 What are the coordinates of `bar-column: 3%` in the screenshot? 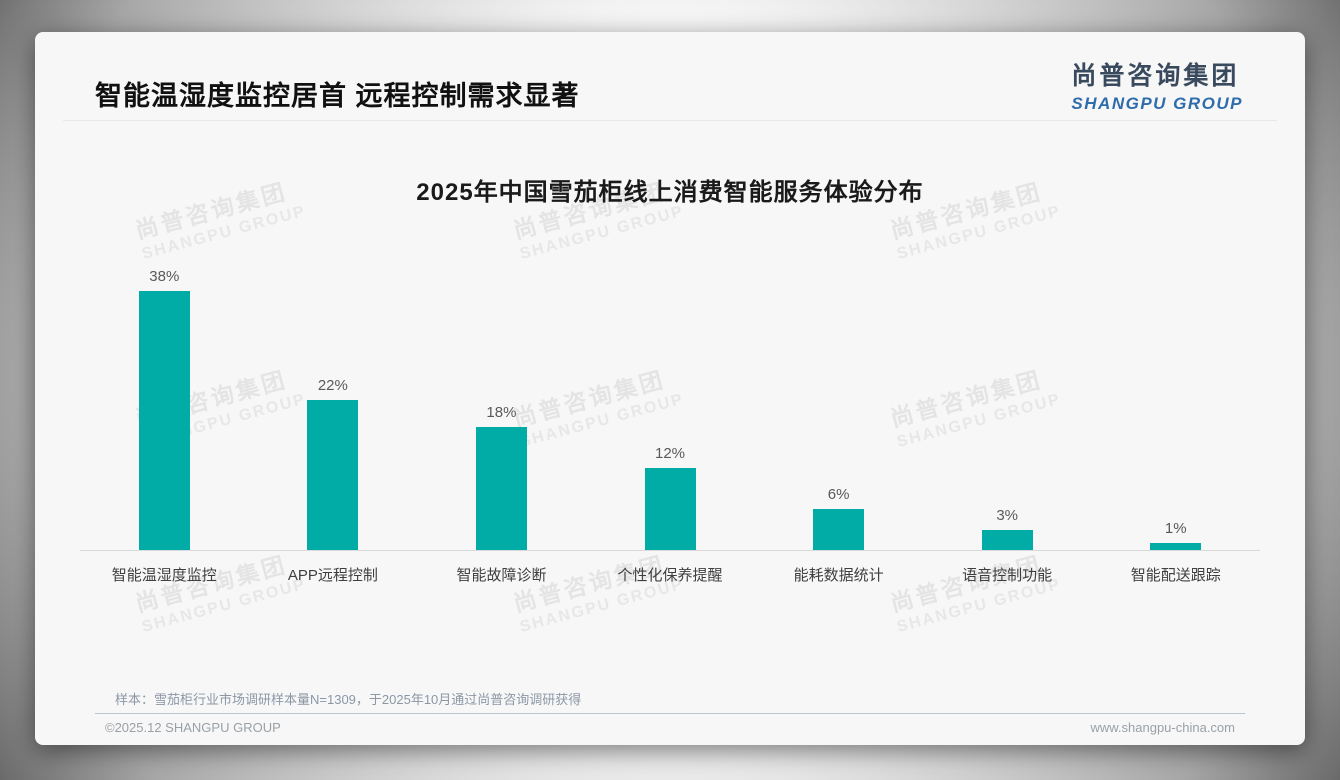 It's located at (1007, 404).